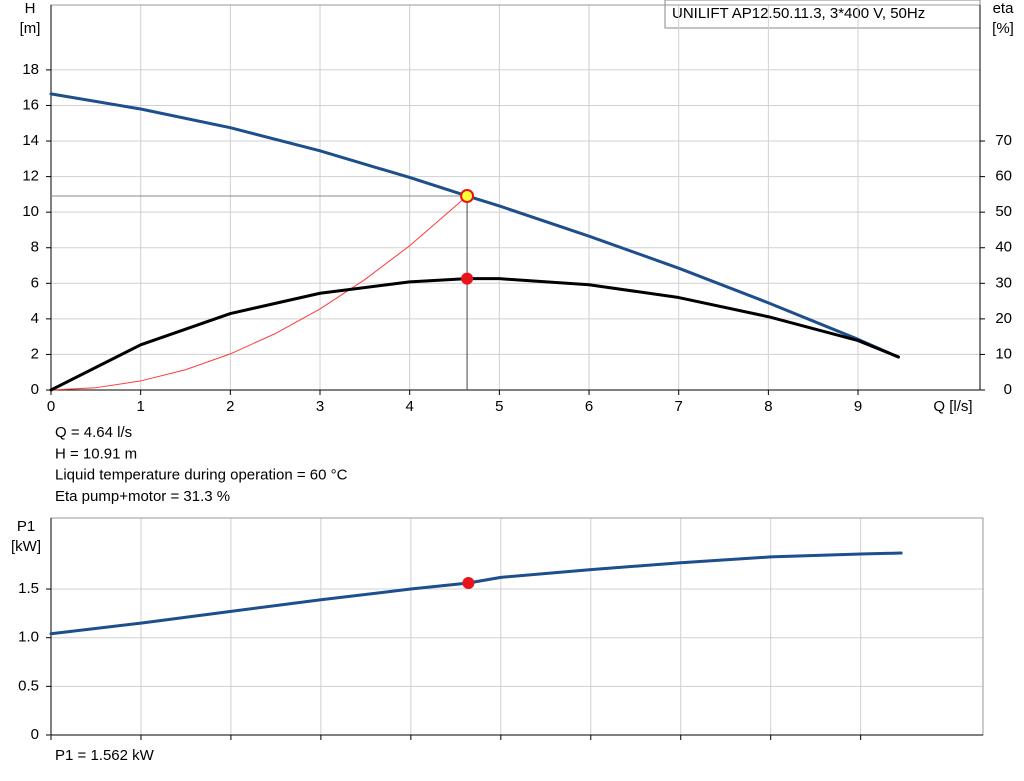 The width and height of the screenshot is (1024, 781). What do you see at coordinates (798, 13) in the screenshot?
I see `chart-title: UNILIFT AP12.50.11.3, 3*400 V, 50Hz` at bounding box center [798, 13].